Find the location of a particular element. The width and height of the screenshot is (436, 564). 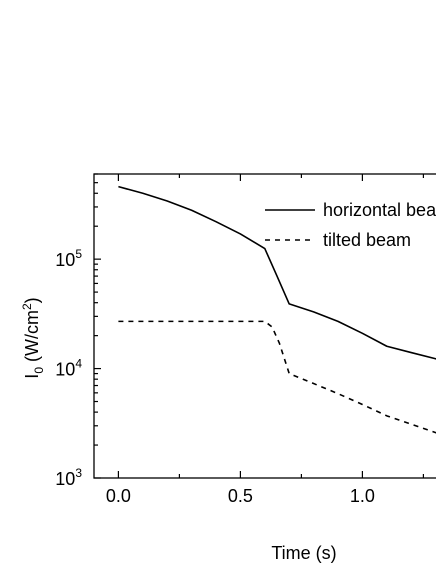

y-tick-label: 10³ is located at coordinates (68, 477).